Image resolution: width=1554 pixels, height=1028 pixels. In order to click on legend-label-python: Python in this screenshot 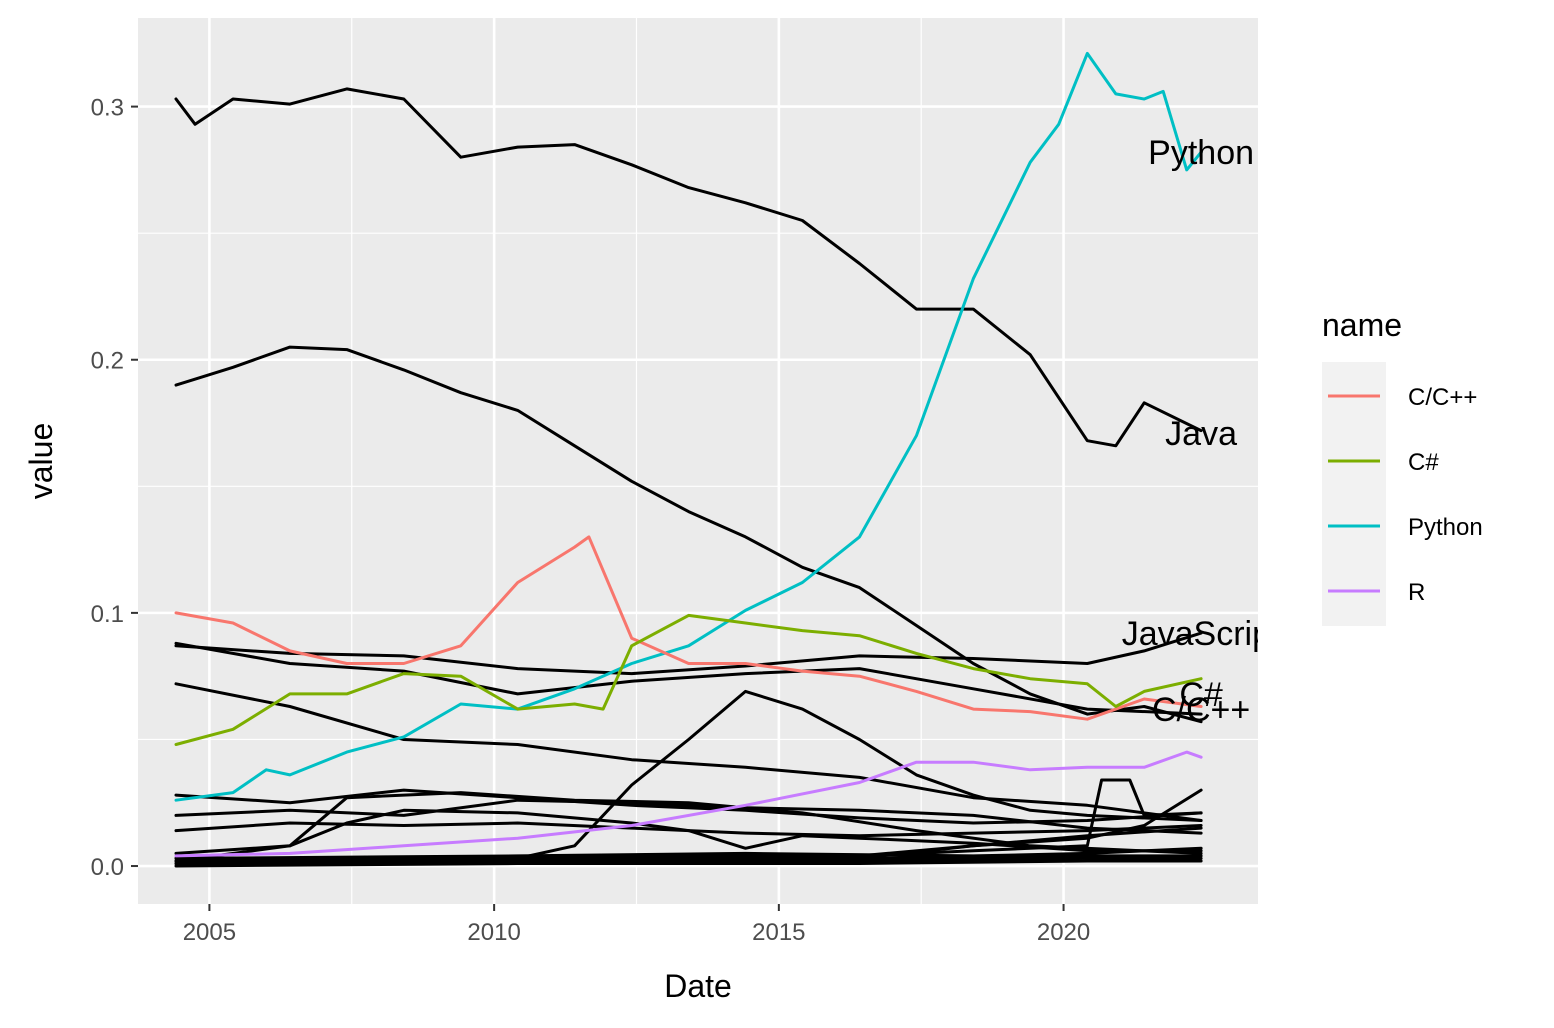, I will do `click(1445, 527)`.